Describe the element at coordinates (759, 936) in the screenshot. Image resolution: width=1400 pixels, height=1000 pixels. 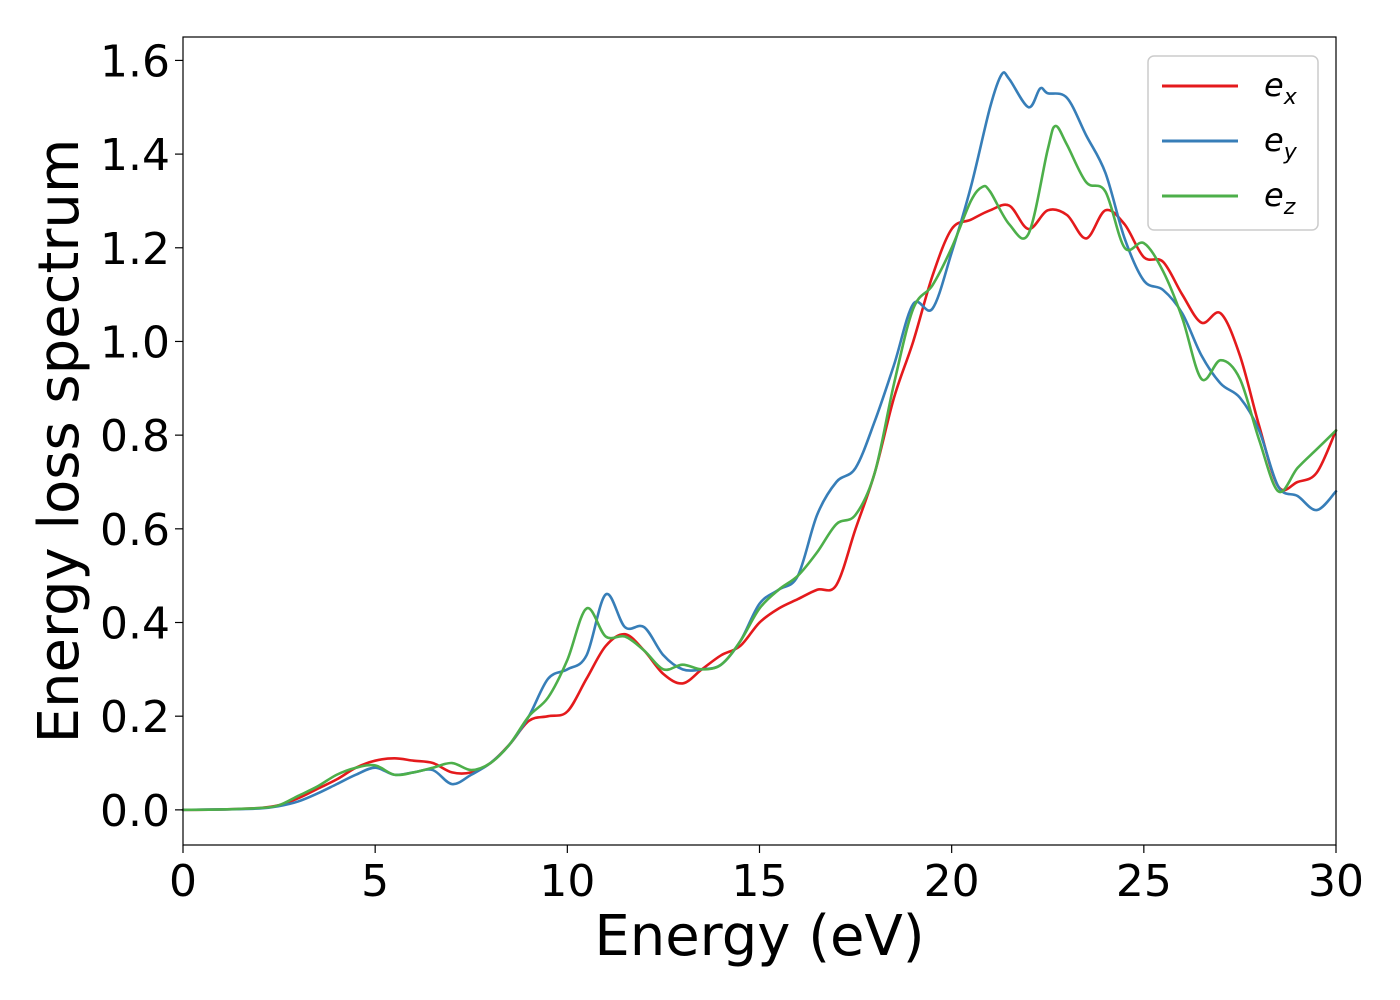
I see `x-axis-label: Energy (eV)` at that location.